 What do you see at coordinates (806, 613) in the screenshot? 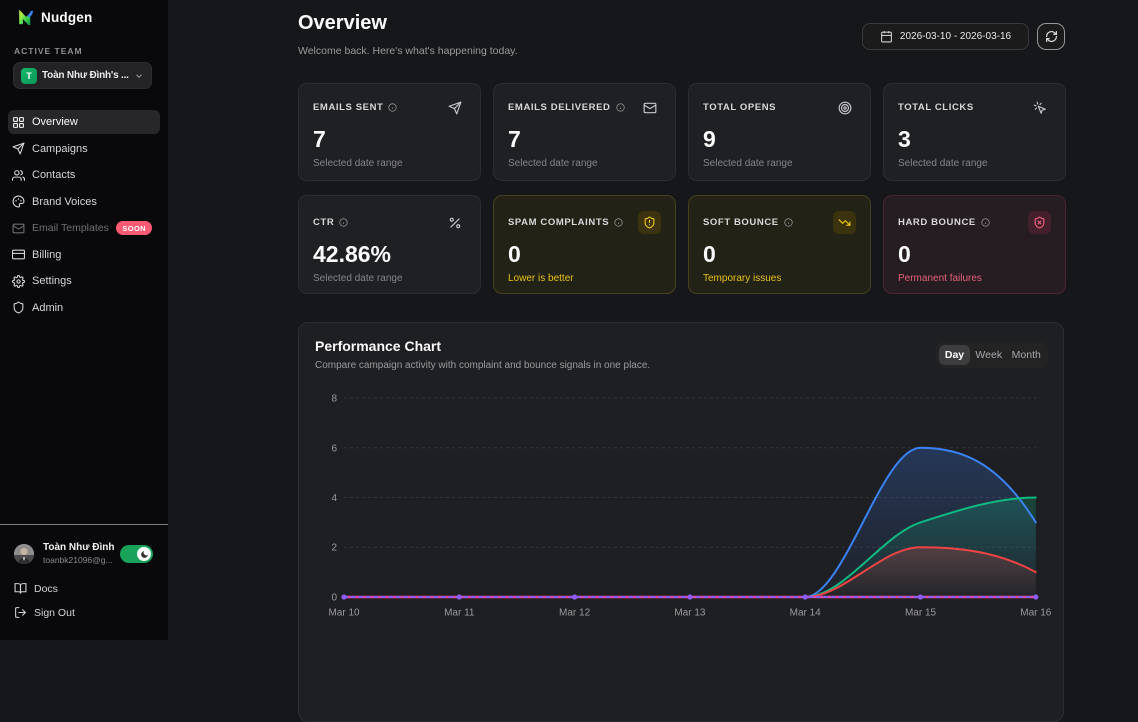
I see `svg-text: Mar 14` at bounding box center [806, 613].